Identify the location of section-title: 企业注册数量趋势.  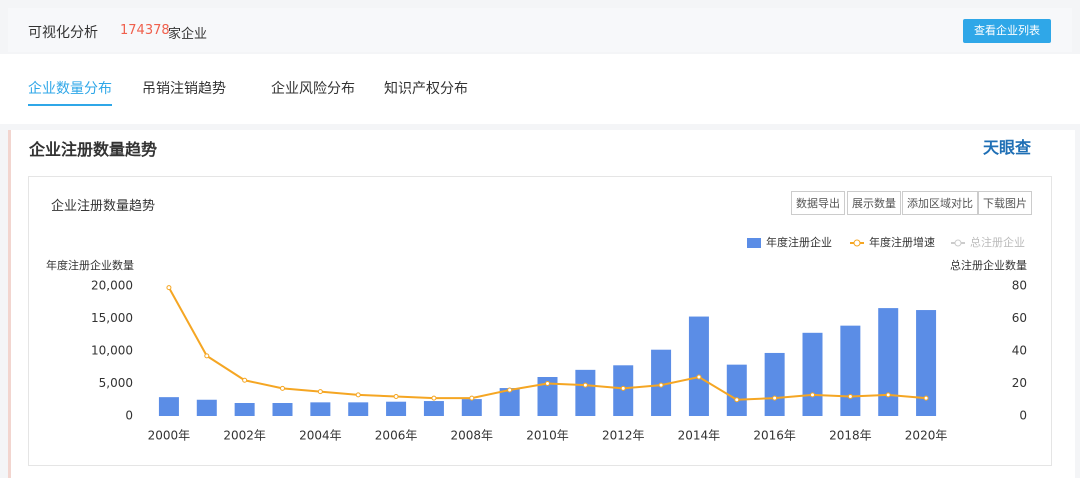
(93, 149).